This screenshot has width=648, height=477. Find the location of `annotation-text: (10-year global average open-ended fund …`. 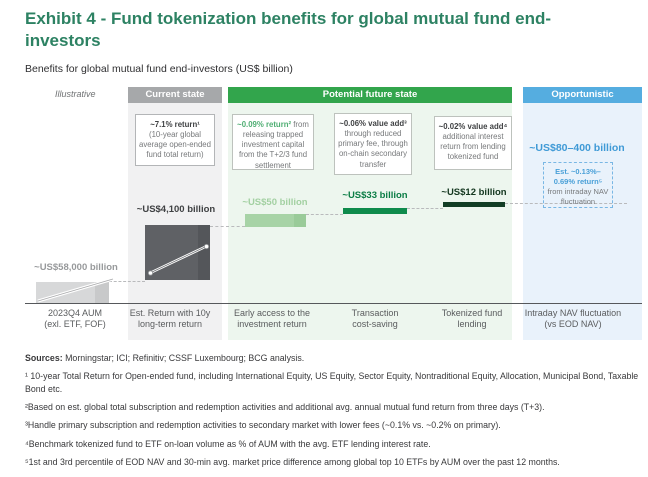

annotation-text: (10-year global average open-ended fund … is located at coordinates (175, 145).